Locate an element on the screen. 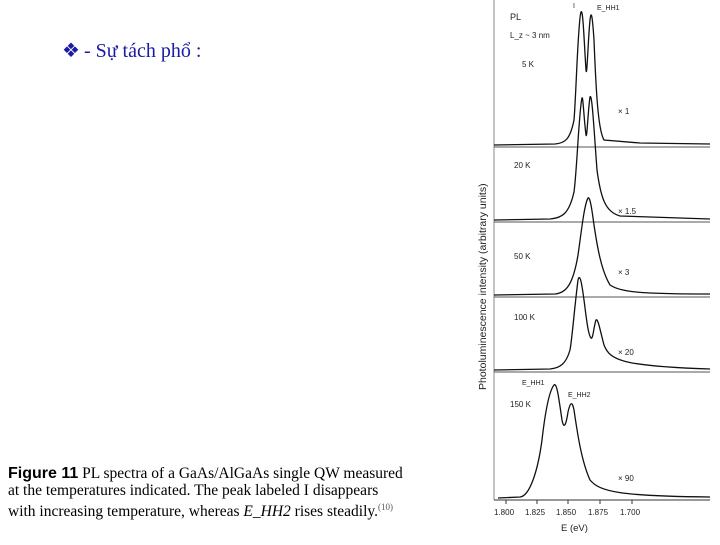 This screenshot has width=720, height=545. spectrum-5k is located at coordinates (602, 78).